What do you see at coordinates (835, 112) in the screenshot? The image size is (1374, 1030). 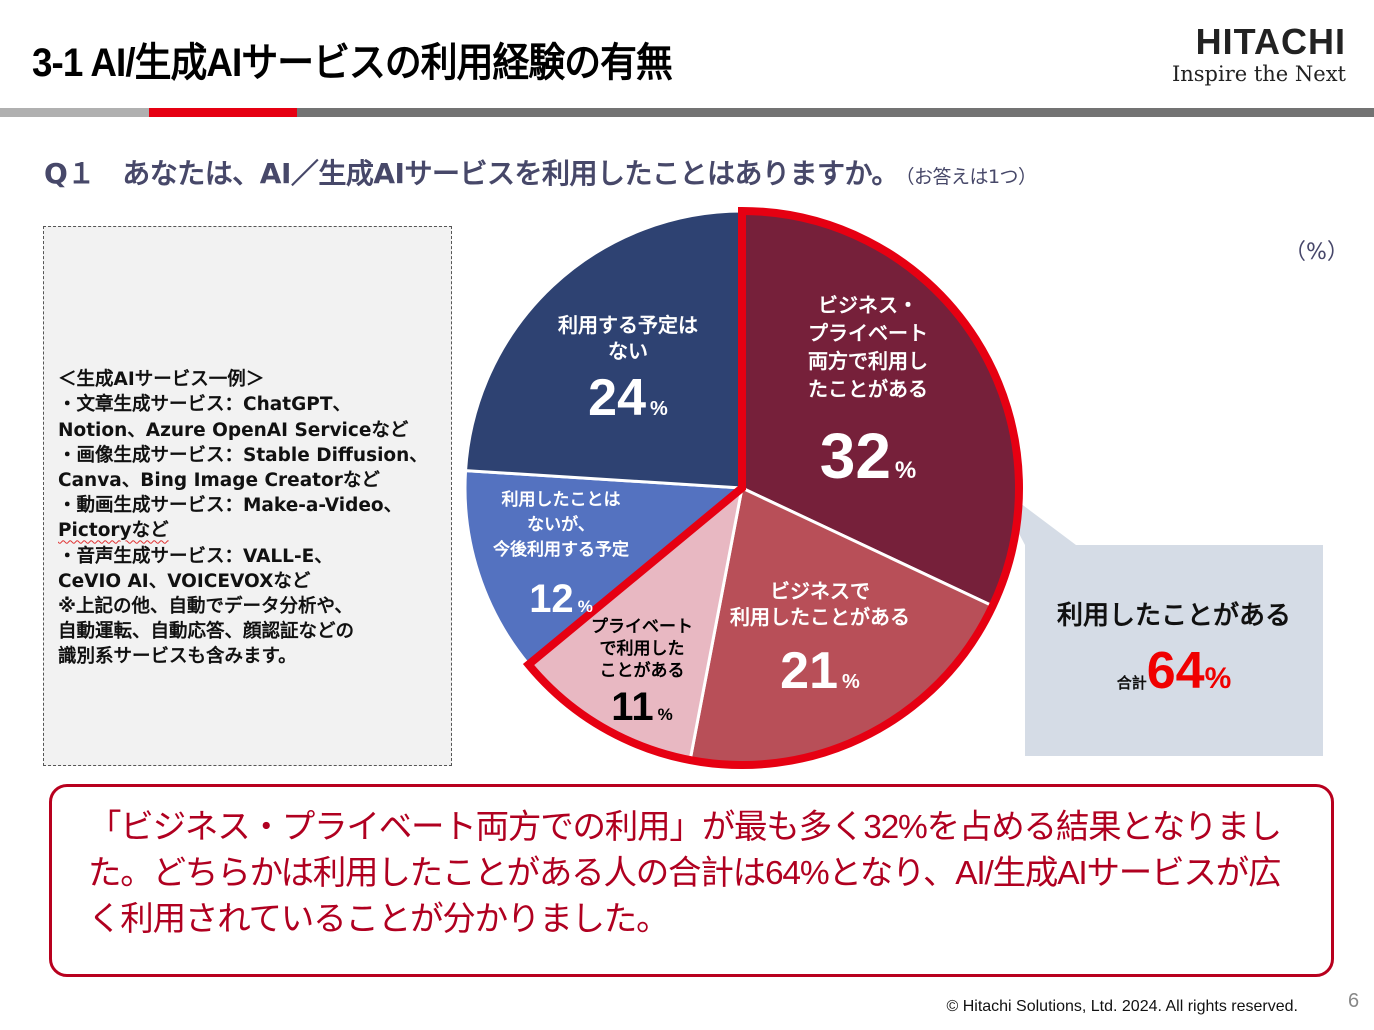 I see `header-rule-dark` at bounding box center [835, 112].